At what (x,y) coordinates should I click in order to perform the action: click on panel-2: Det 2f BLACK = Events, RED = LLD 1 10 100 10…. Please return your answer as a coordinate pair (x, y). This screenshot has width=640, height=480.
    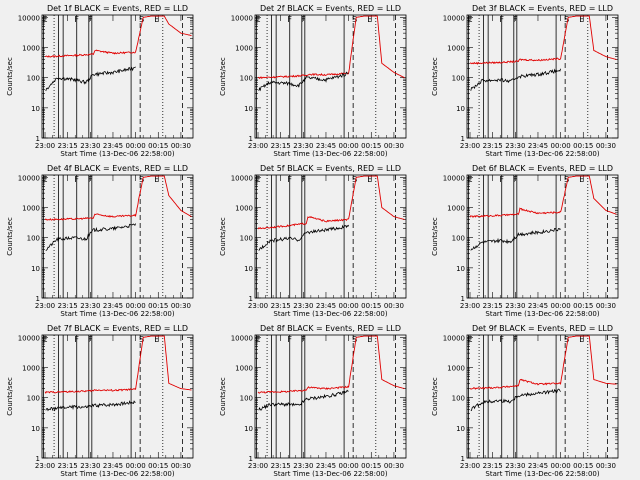
    Looking at the image, I should click on (313, 81).